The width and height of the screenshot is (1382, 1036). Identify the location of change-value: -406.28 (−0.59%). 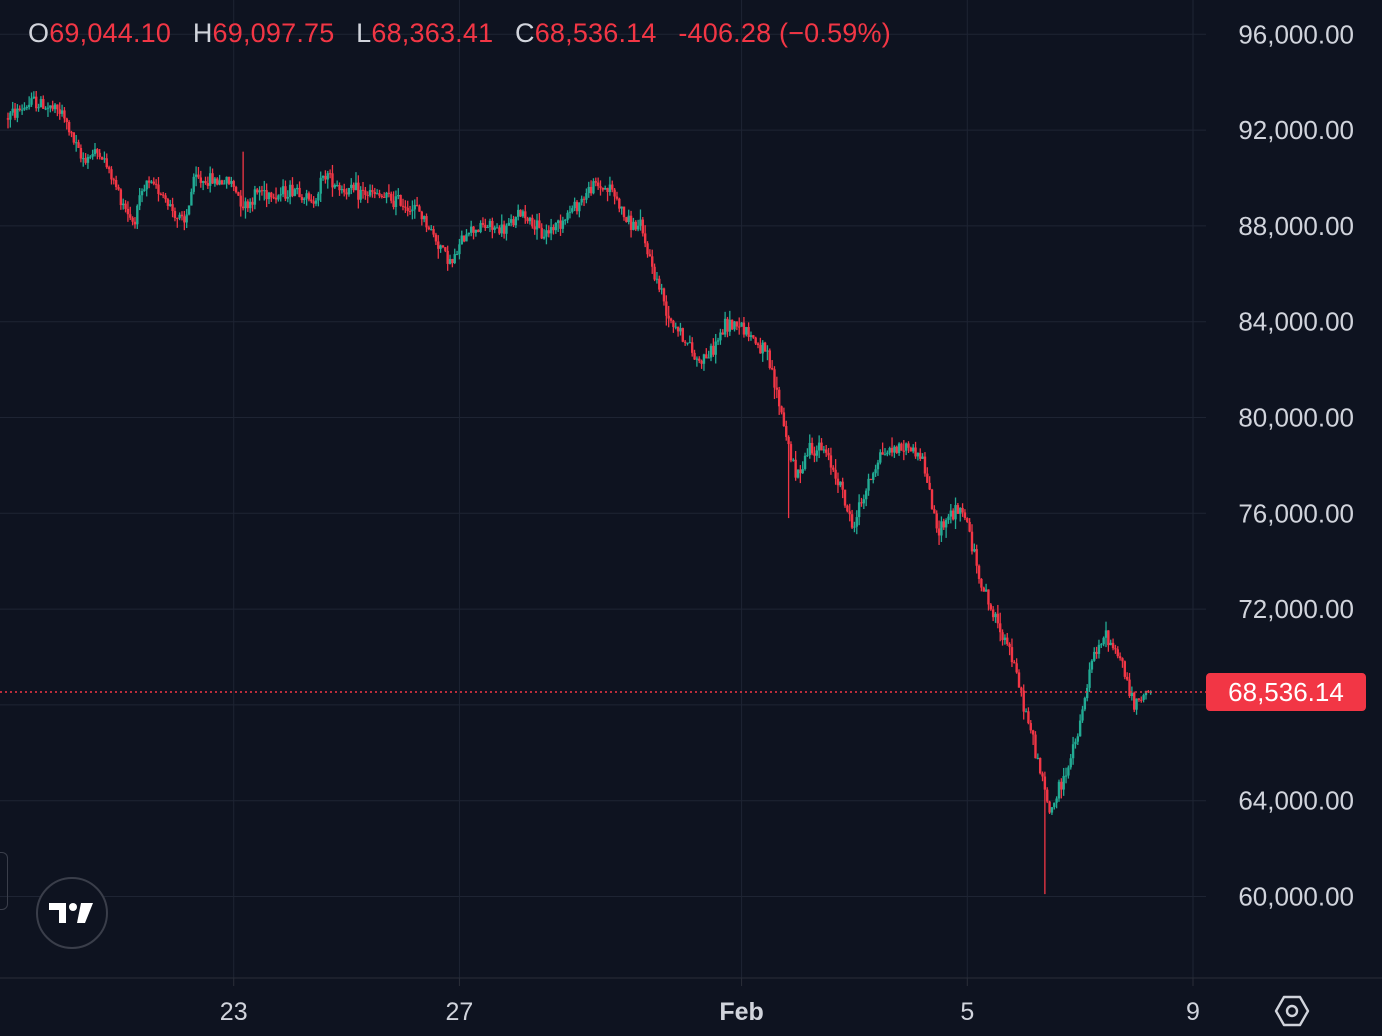
(784, 33).